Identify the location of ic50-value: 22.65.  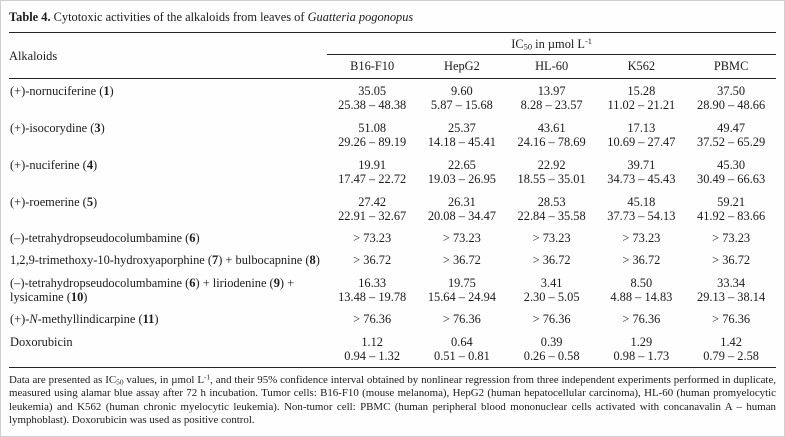
(461, 165).